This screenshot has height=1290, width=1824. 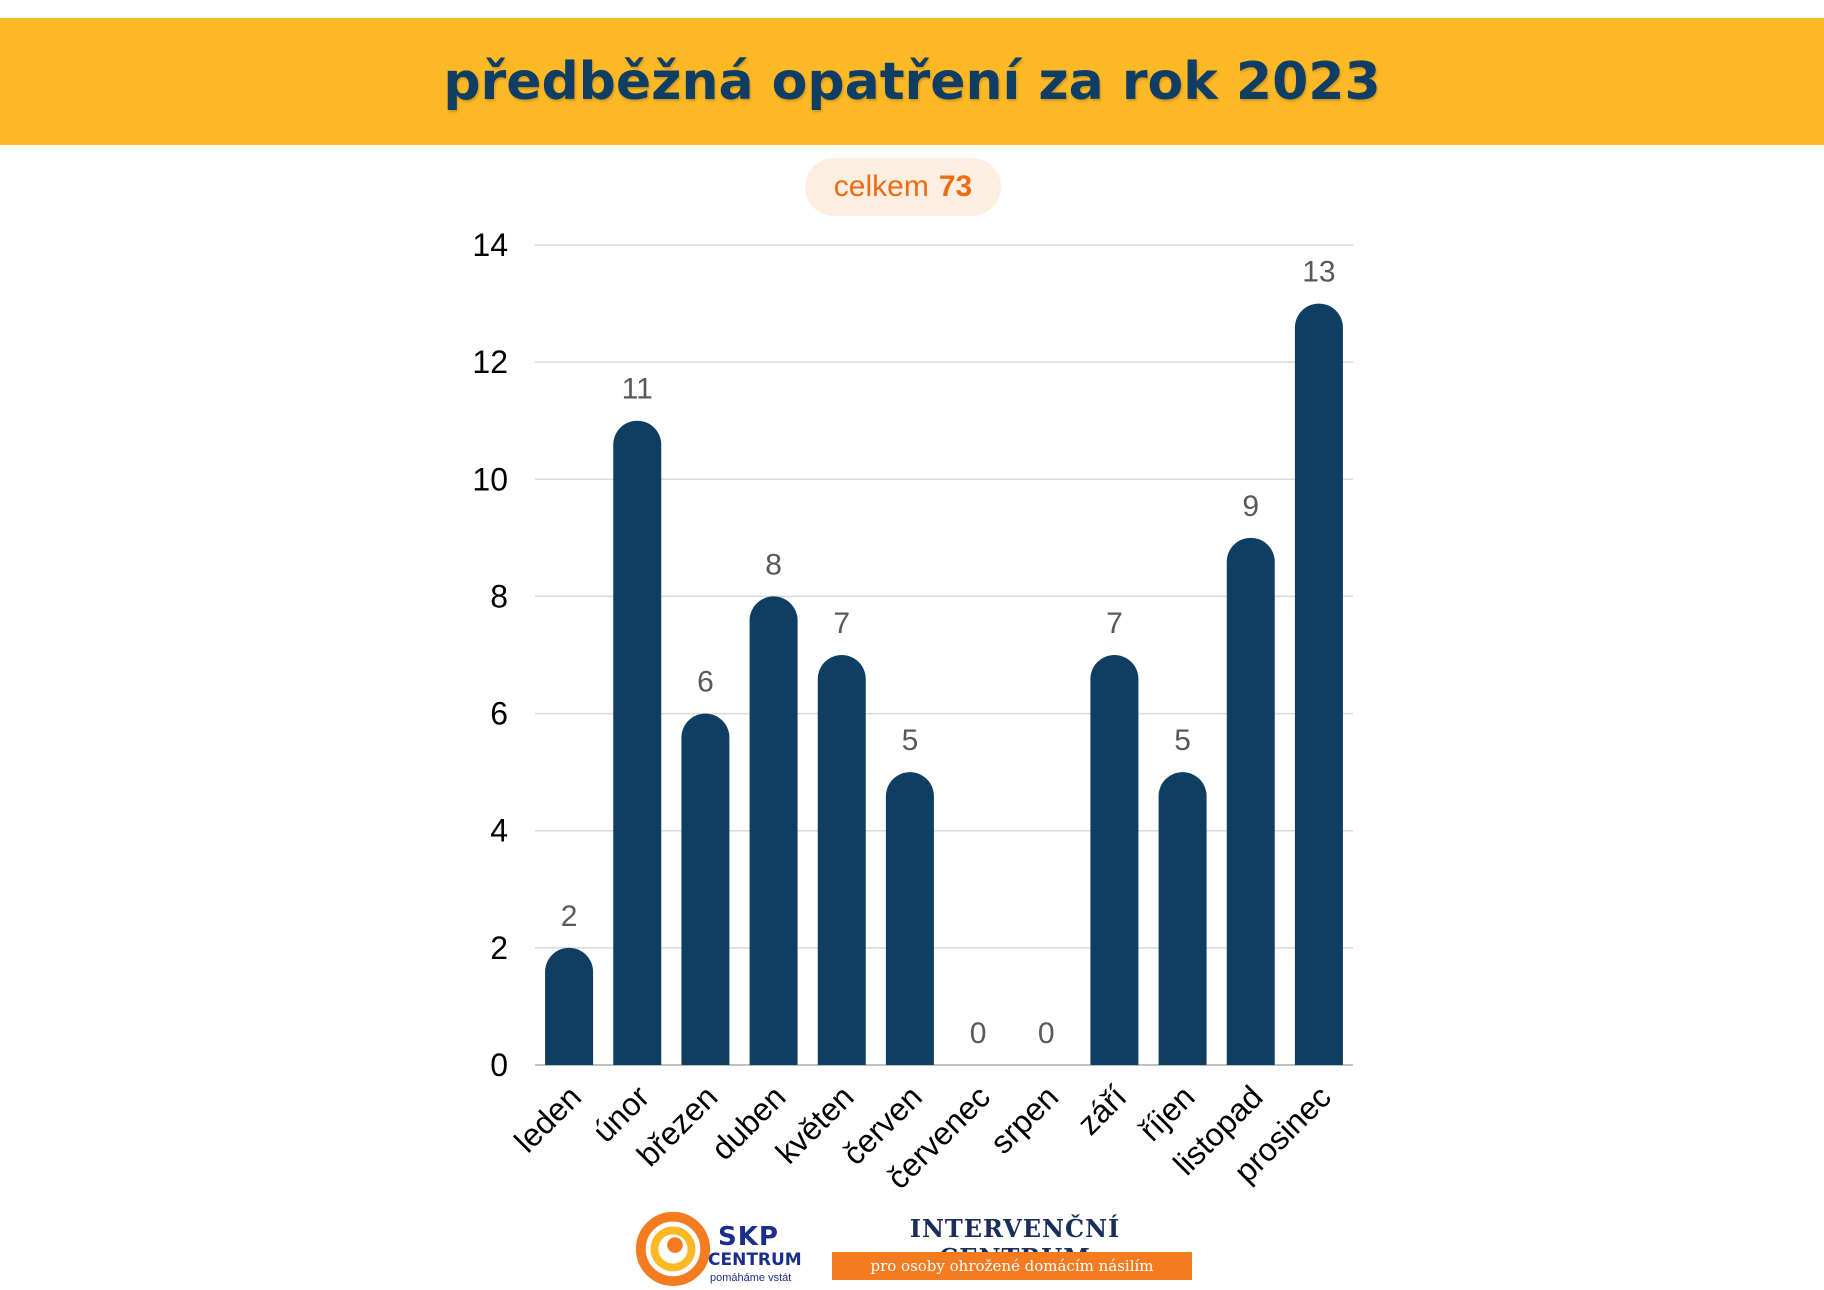 What do you see at coordinates (490, 362) in the screenshot?
I see `y-tick-label: 12` at bounding box center [490, 362].